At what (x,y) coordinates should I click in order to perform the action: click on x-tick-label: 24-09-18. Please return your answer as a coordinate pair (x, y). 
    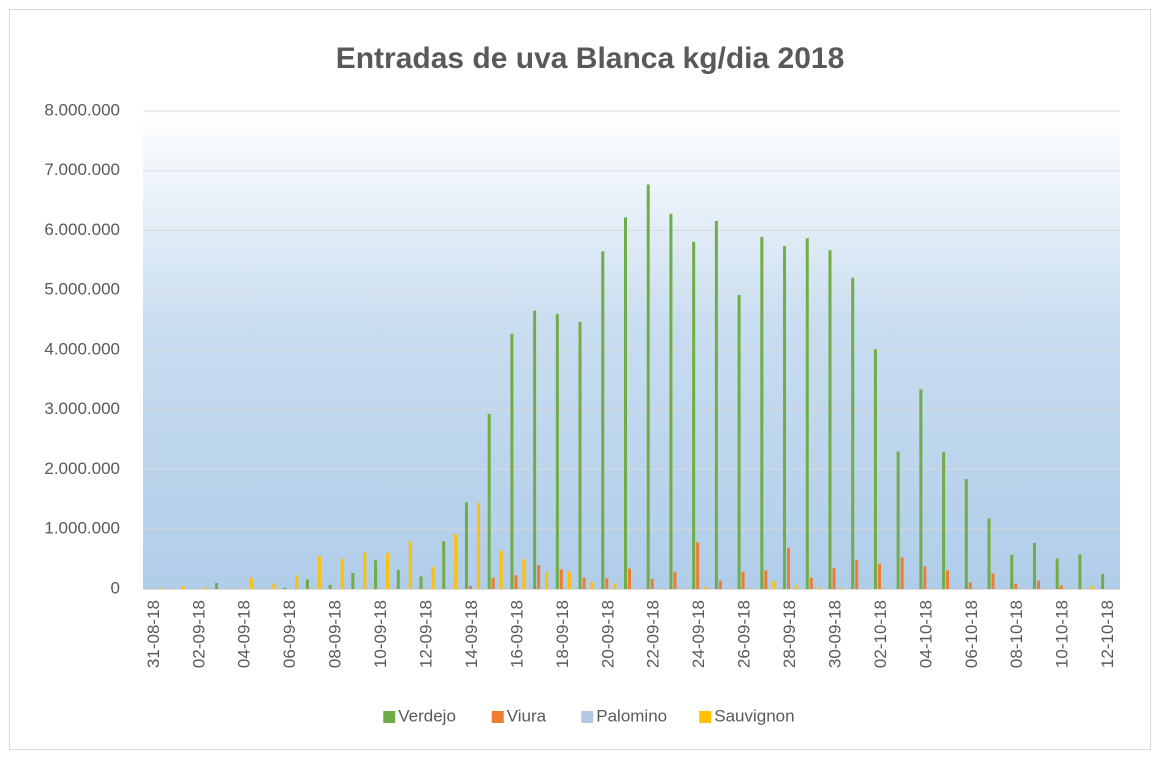
    Looking at the image, I should click on (698, 634).